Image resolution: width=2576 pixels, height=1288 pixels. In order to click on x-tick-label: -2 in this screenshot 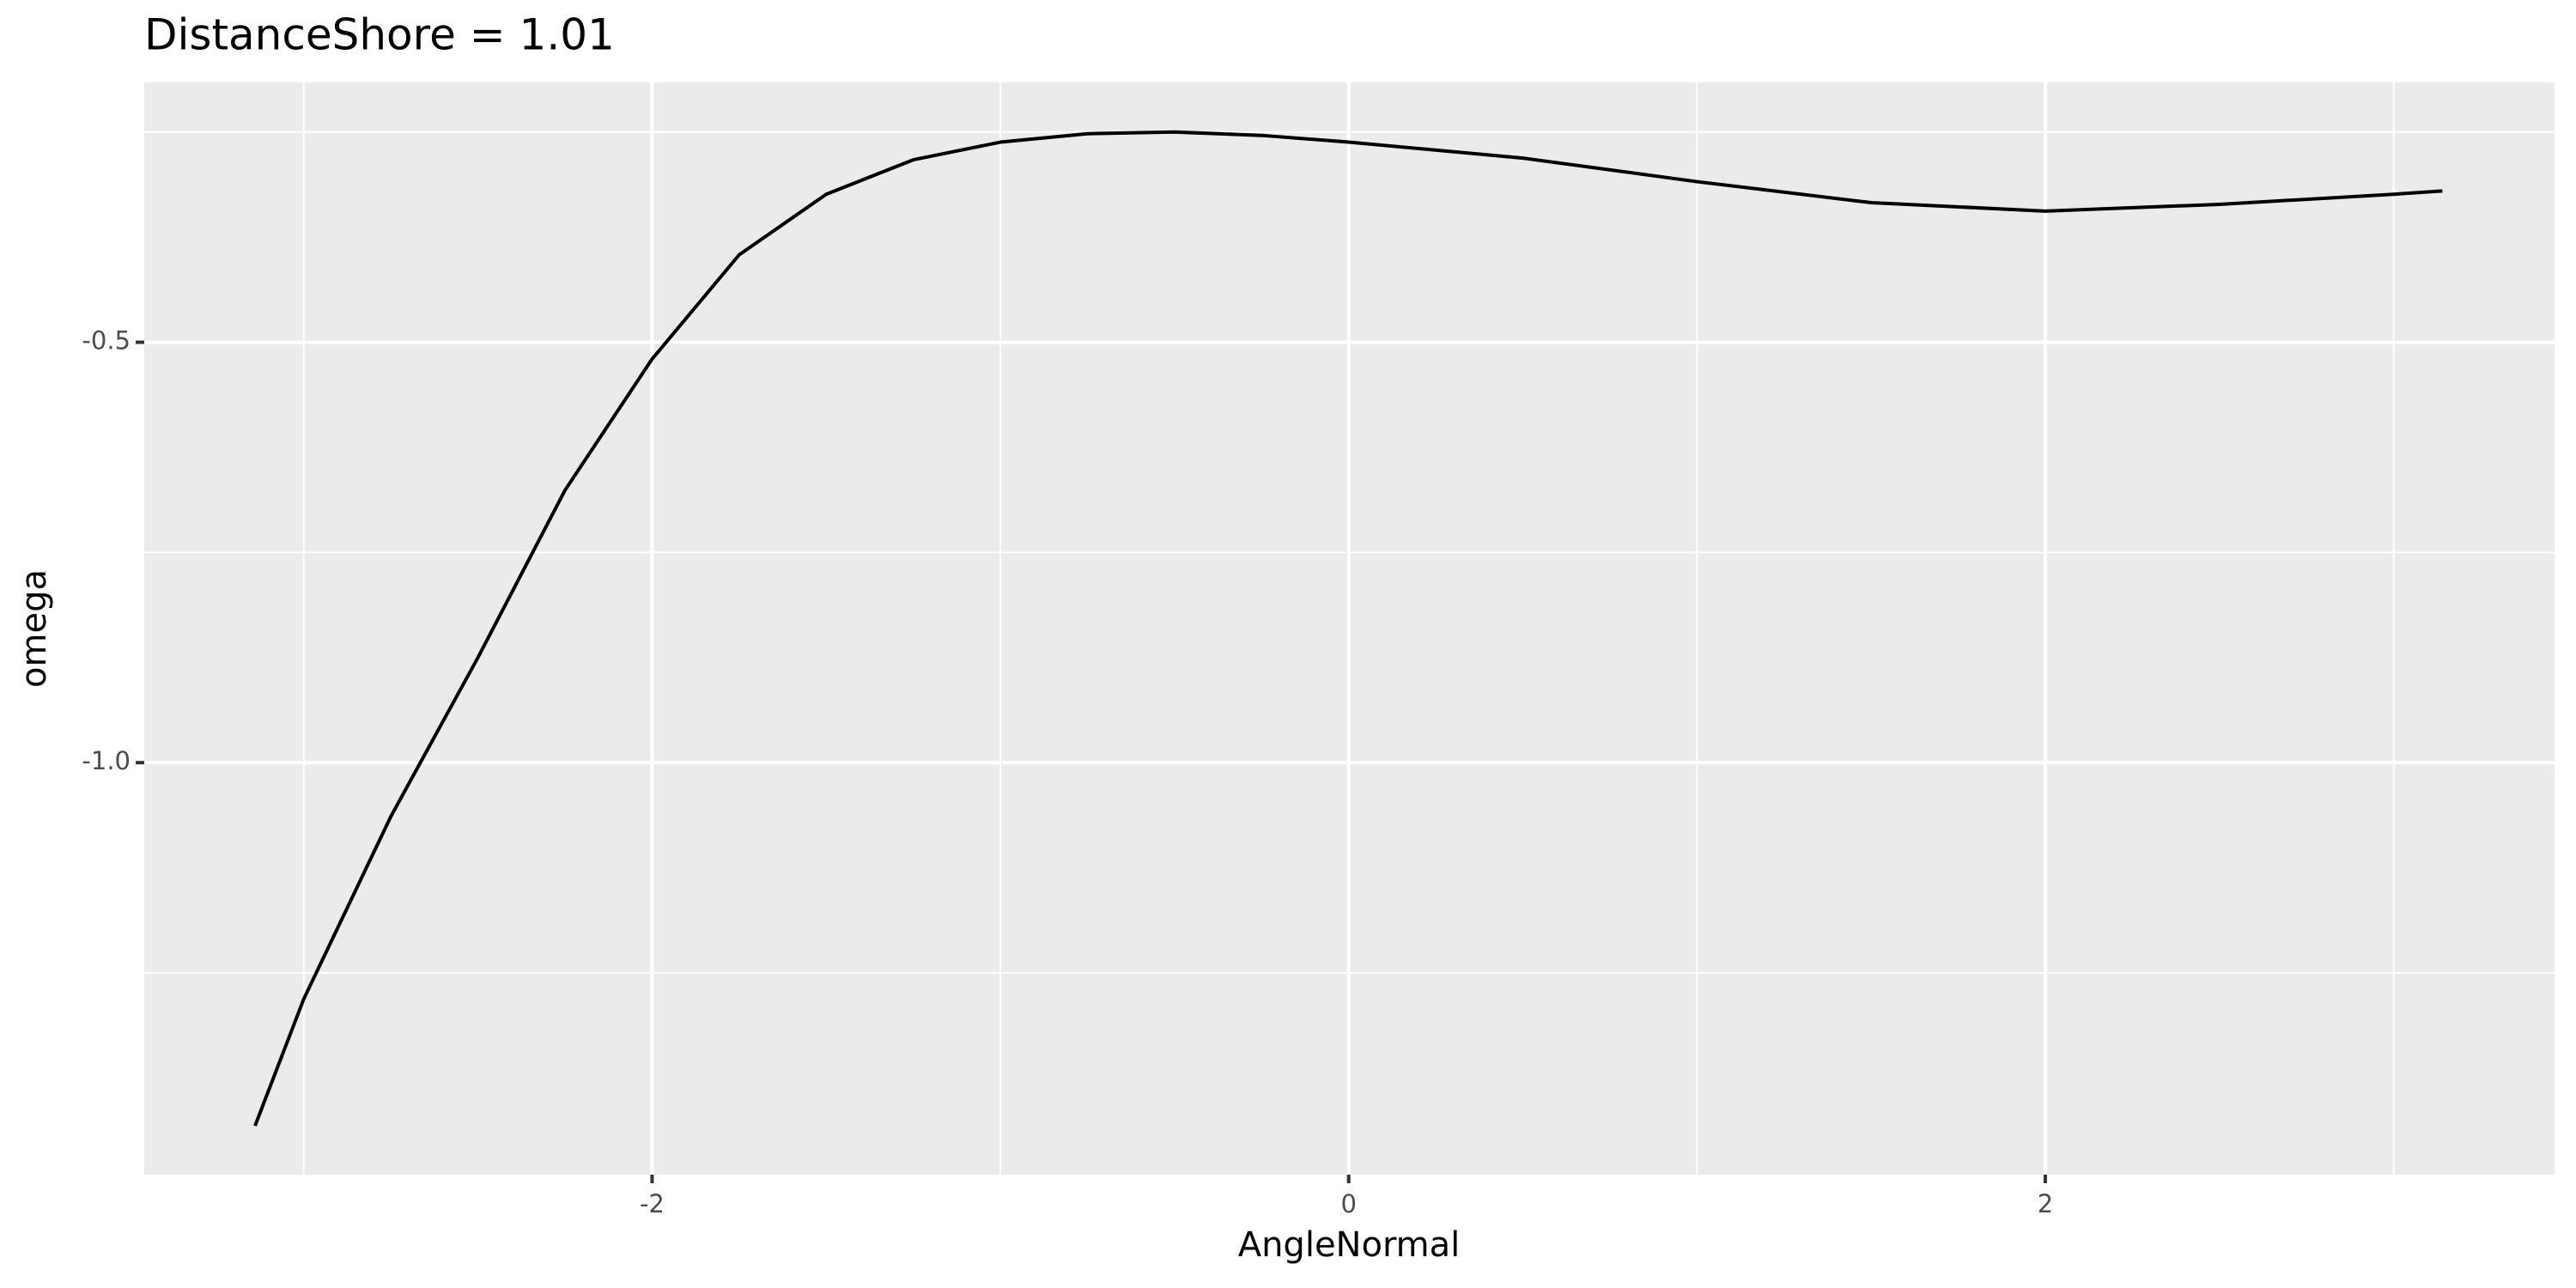, I will do `click(652, 1203)`.